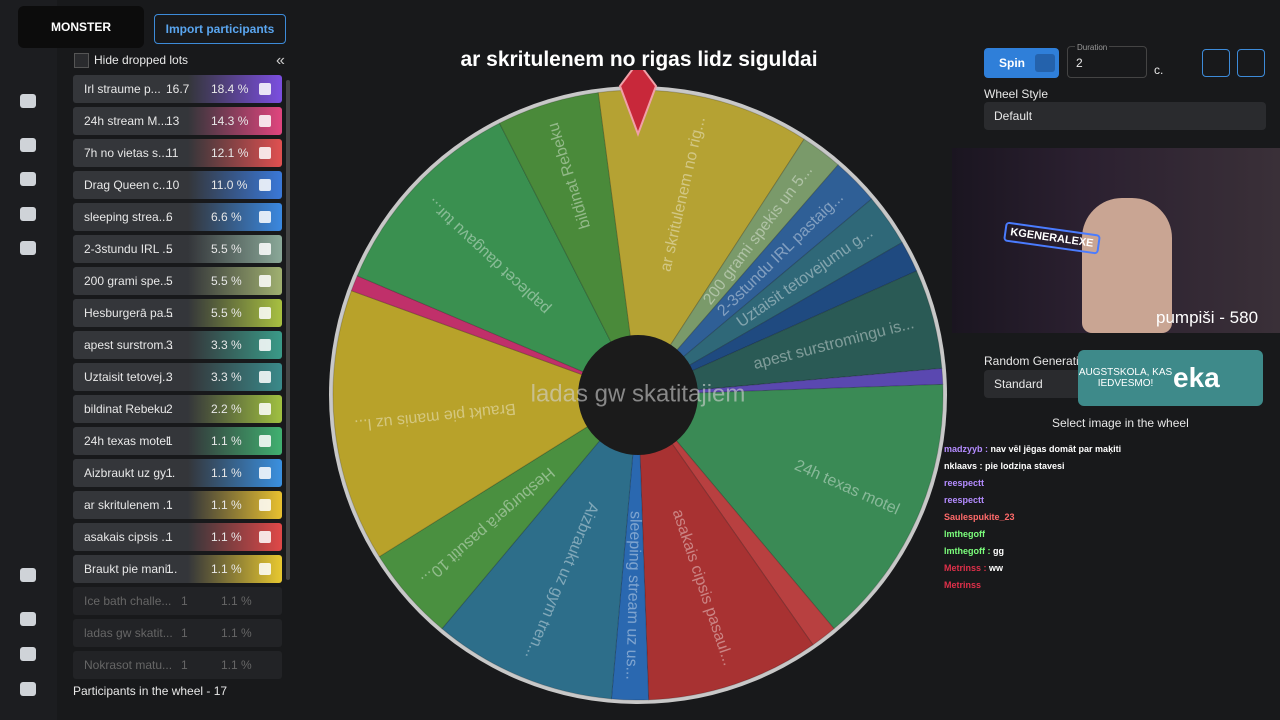 The height and width of the screenshot is (720, 1280). I want to click on lot-amount: 2, so click(169, 409).